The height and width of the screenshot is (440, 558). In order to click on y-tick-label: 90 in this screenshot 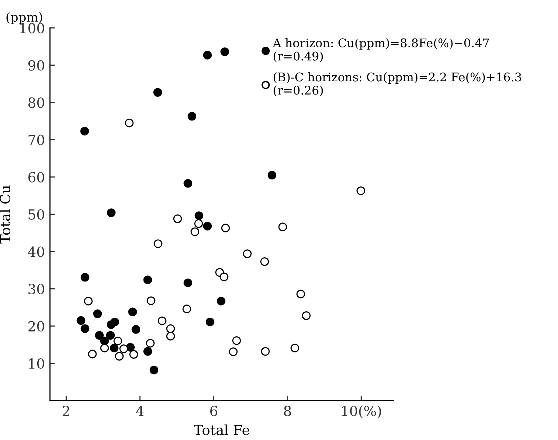, I will do `click(36, 65)`.